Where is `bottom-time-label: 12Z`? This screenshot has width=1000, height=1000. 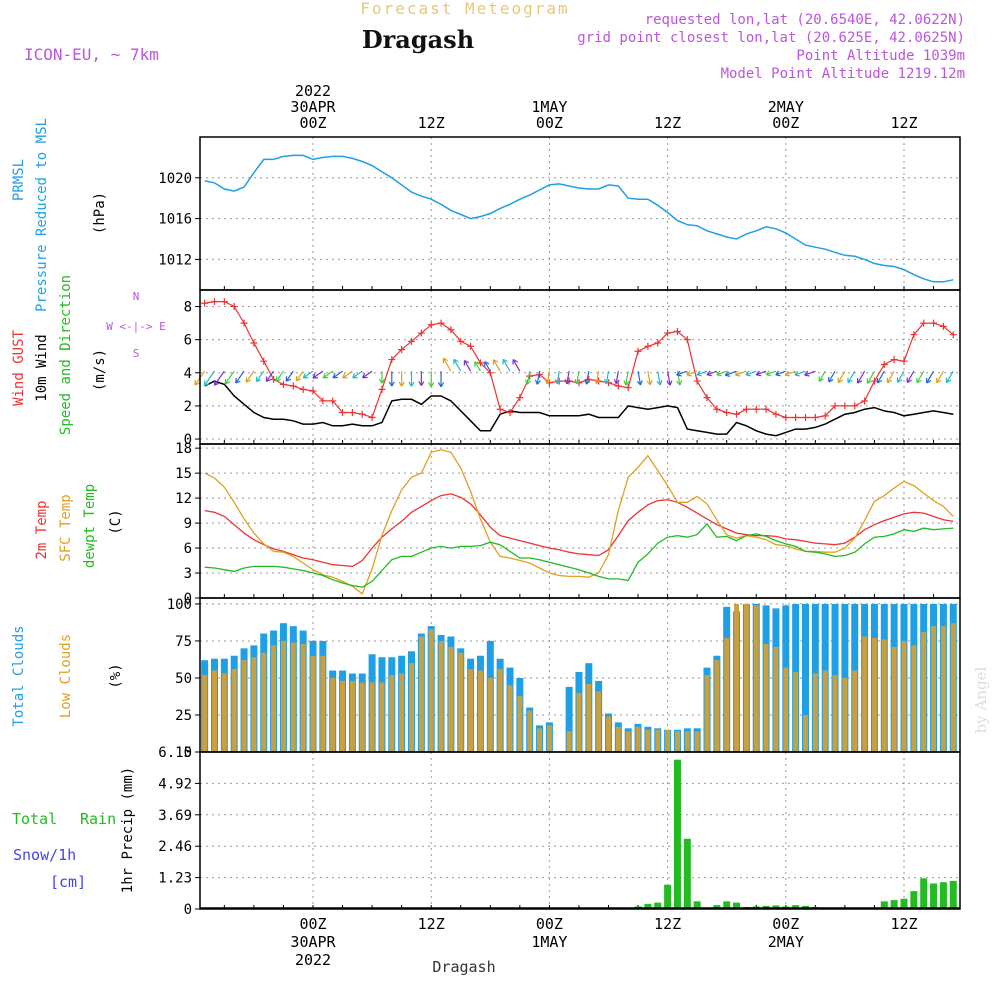 bottom-time-label: 12Z is located at coordinates (903, 924).